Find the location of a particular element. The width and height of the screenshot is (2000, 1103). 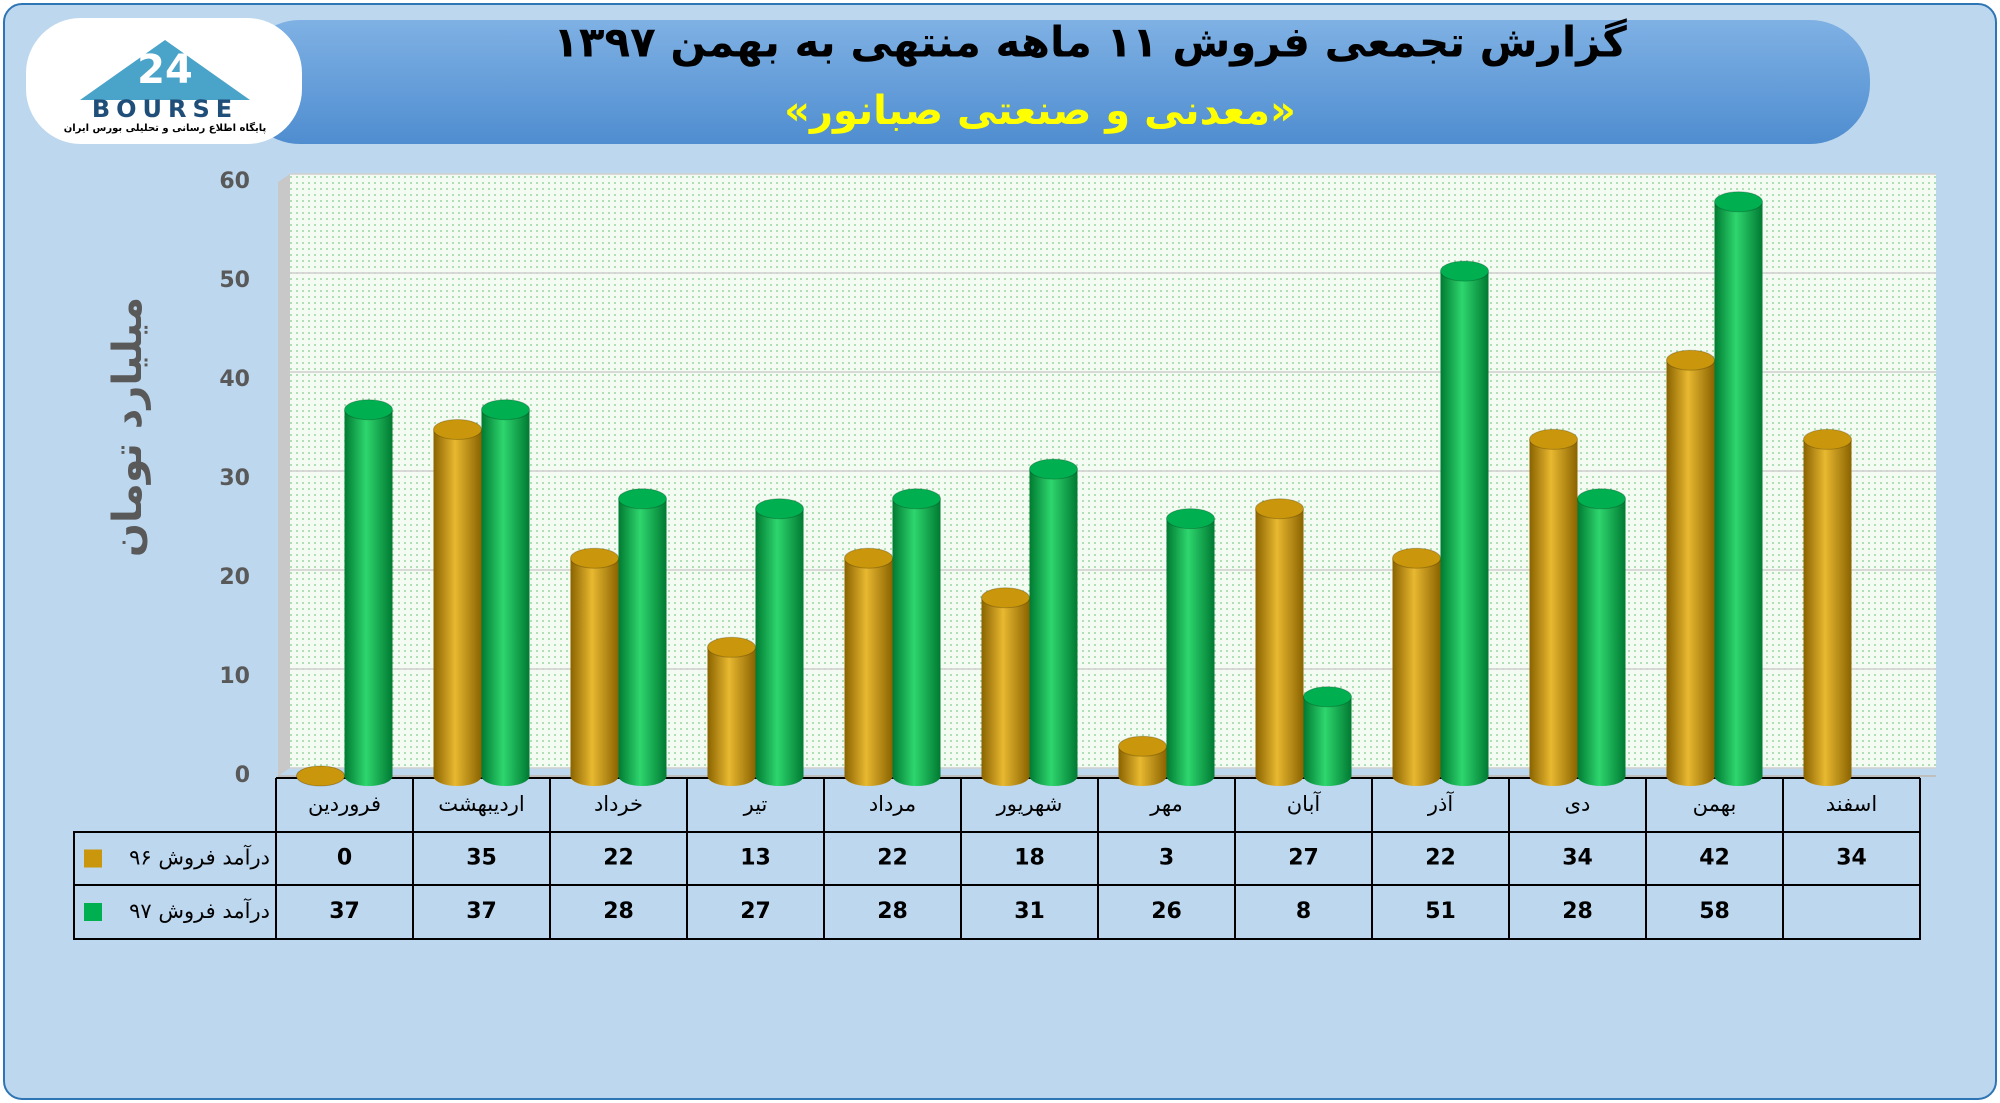

table-value: 51 is located at coordinates (1440, 911).